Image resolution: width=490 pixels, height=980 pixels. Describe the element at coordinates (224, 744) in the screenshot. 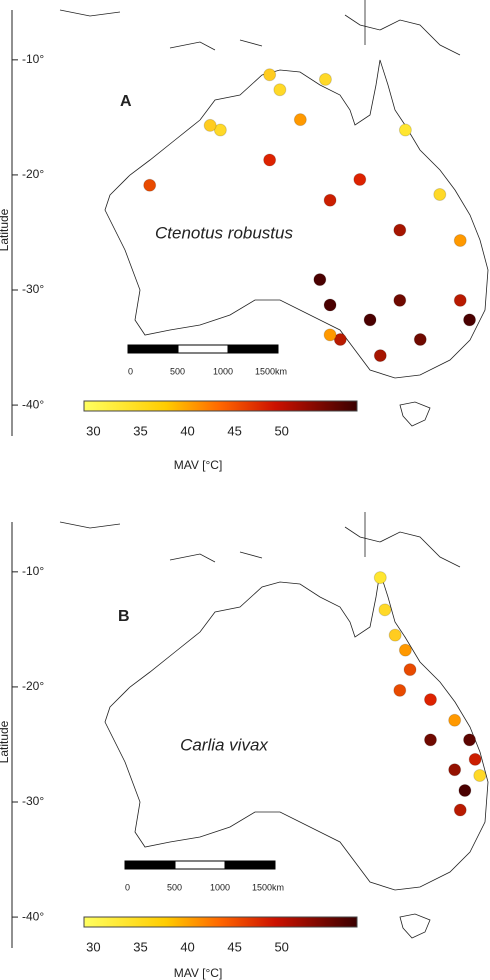

I see `species-name: Carlia vivax` at that location.